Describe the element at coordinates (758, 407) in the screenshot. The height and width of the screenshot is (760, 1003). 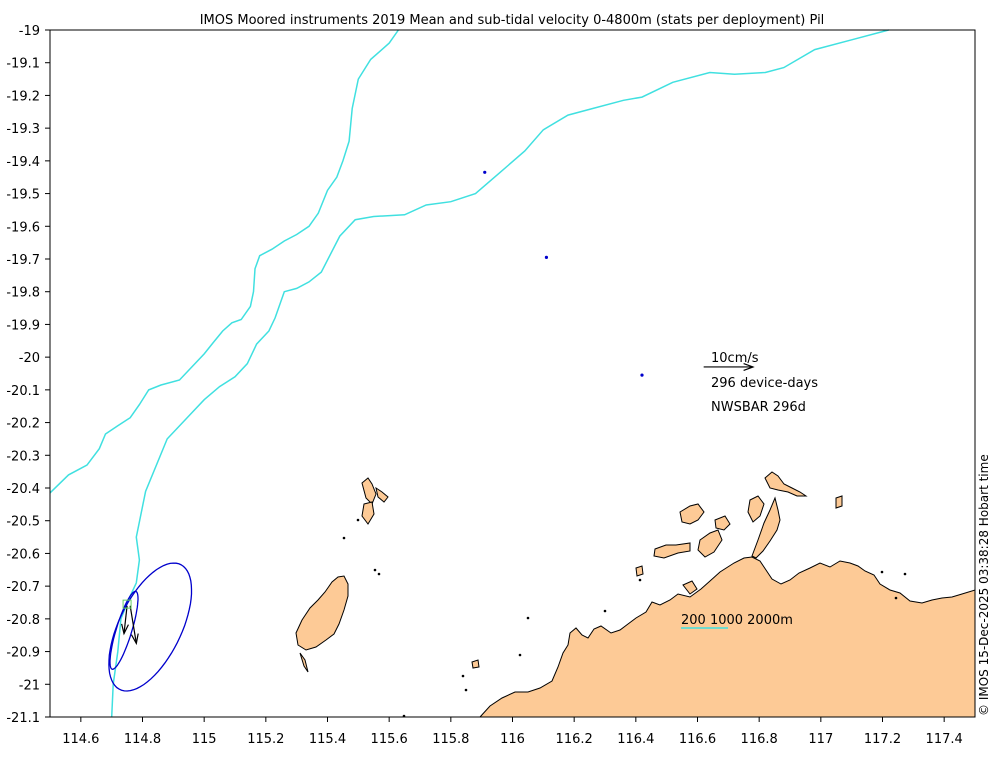
I see `station-label: NWSBAR 296d` at that location.